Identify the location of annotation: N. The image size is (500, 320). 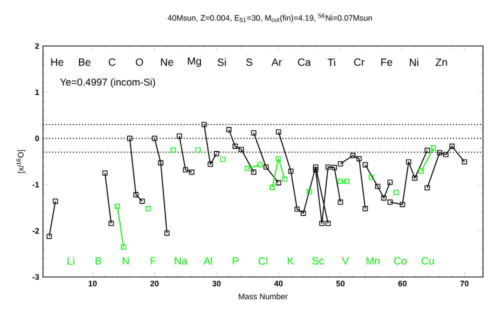
(125, 260).